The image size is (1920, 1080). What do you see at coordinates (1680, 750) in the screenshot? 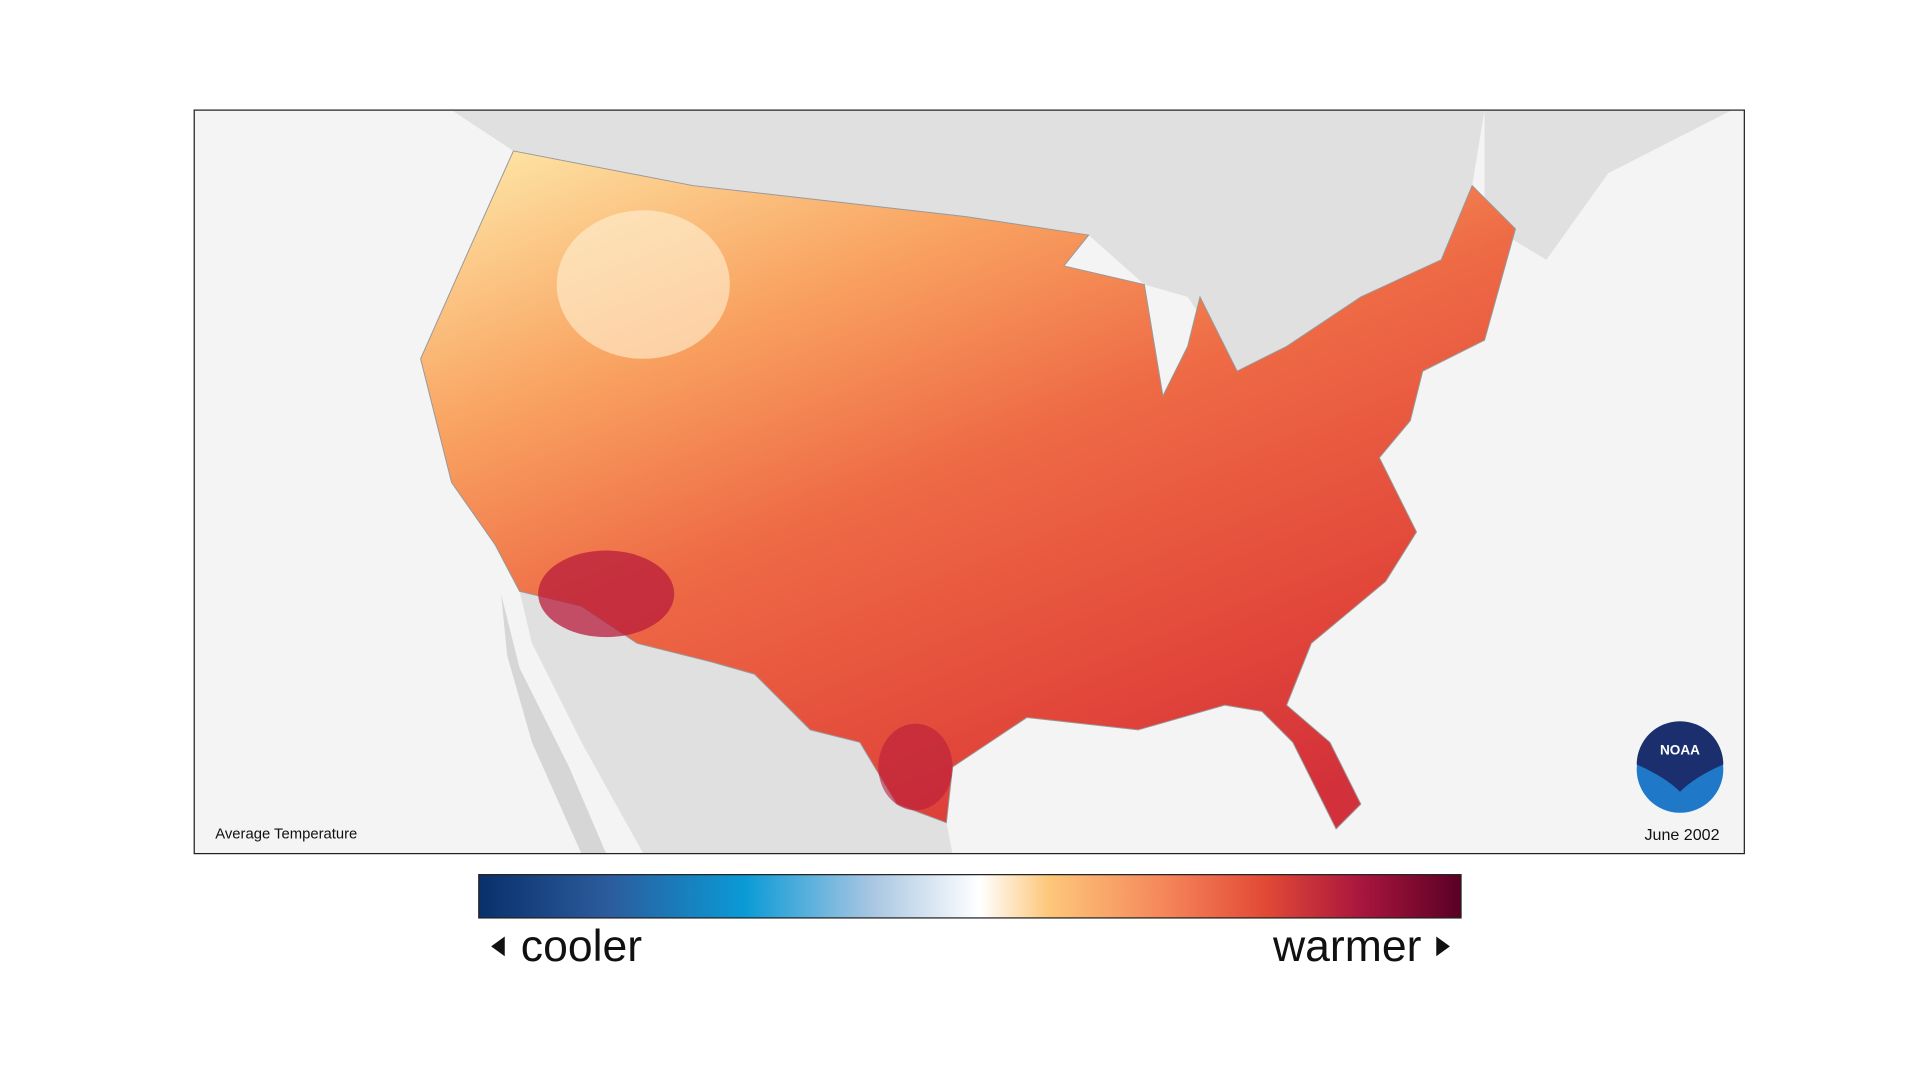
I see `logo-text: NOAA` at bounding box center [1680, 750].